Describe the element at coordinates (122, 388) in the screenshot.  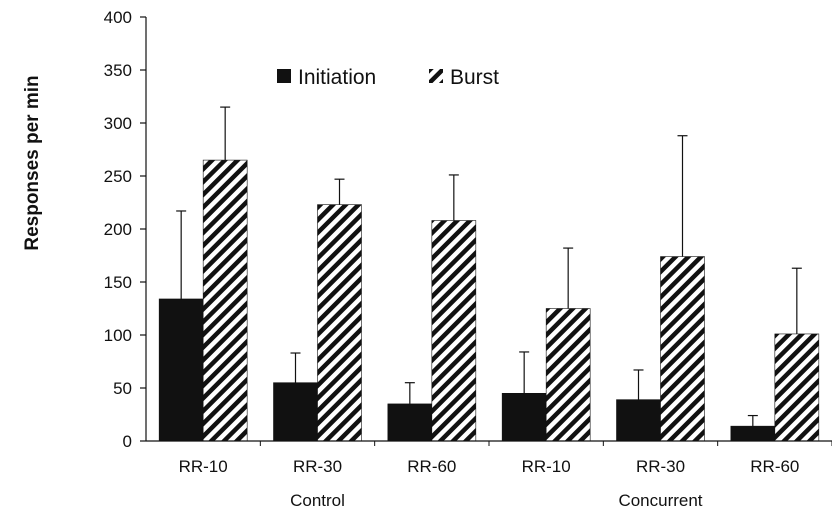
I see `y-tick-label: 50` at that location.